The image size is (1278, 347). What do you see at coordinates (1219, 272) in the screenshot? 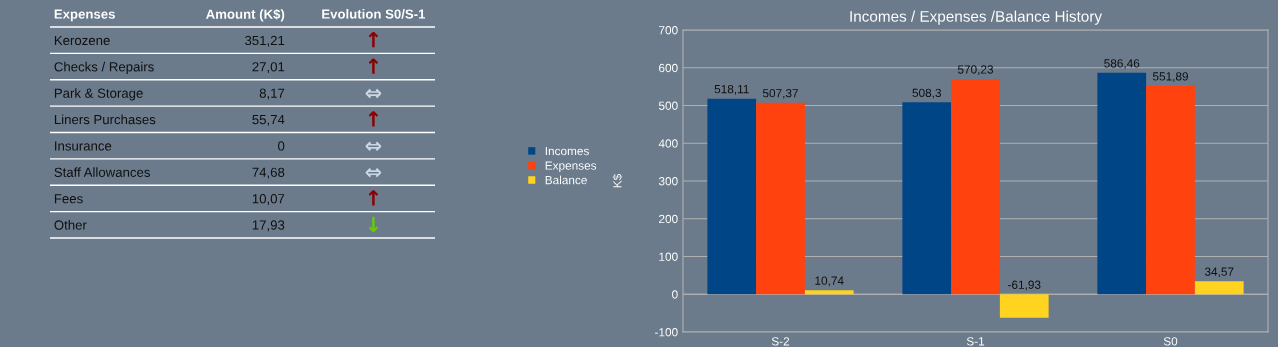
I see `data-label: 34,57` at bounding box center [1219, 272].